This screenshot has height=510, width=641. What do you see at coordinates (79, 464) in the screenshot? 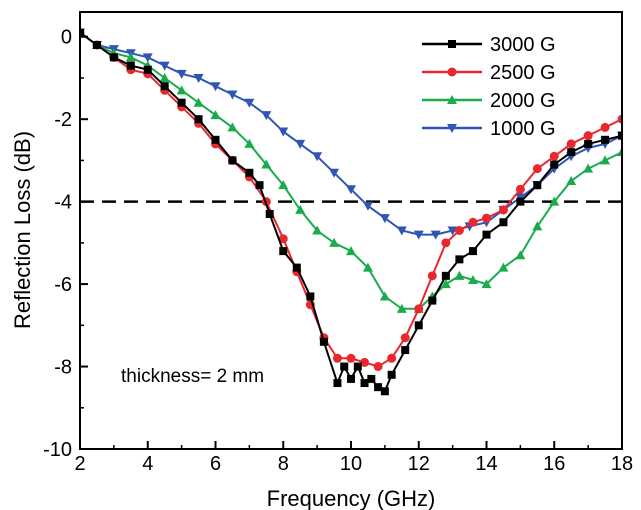
I see `x-tick-label: 2` at bounding box center [79, 464].